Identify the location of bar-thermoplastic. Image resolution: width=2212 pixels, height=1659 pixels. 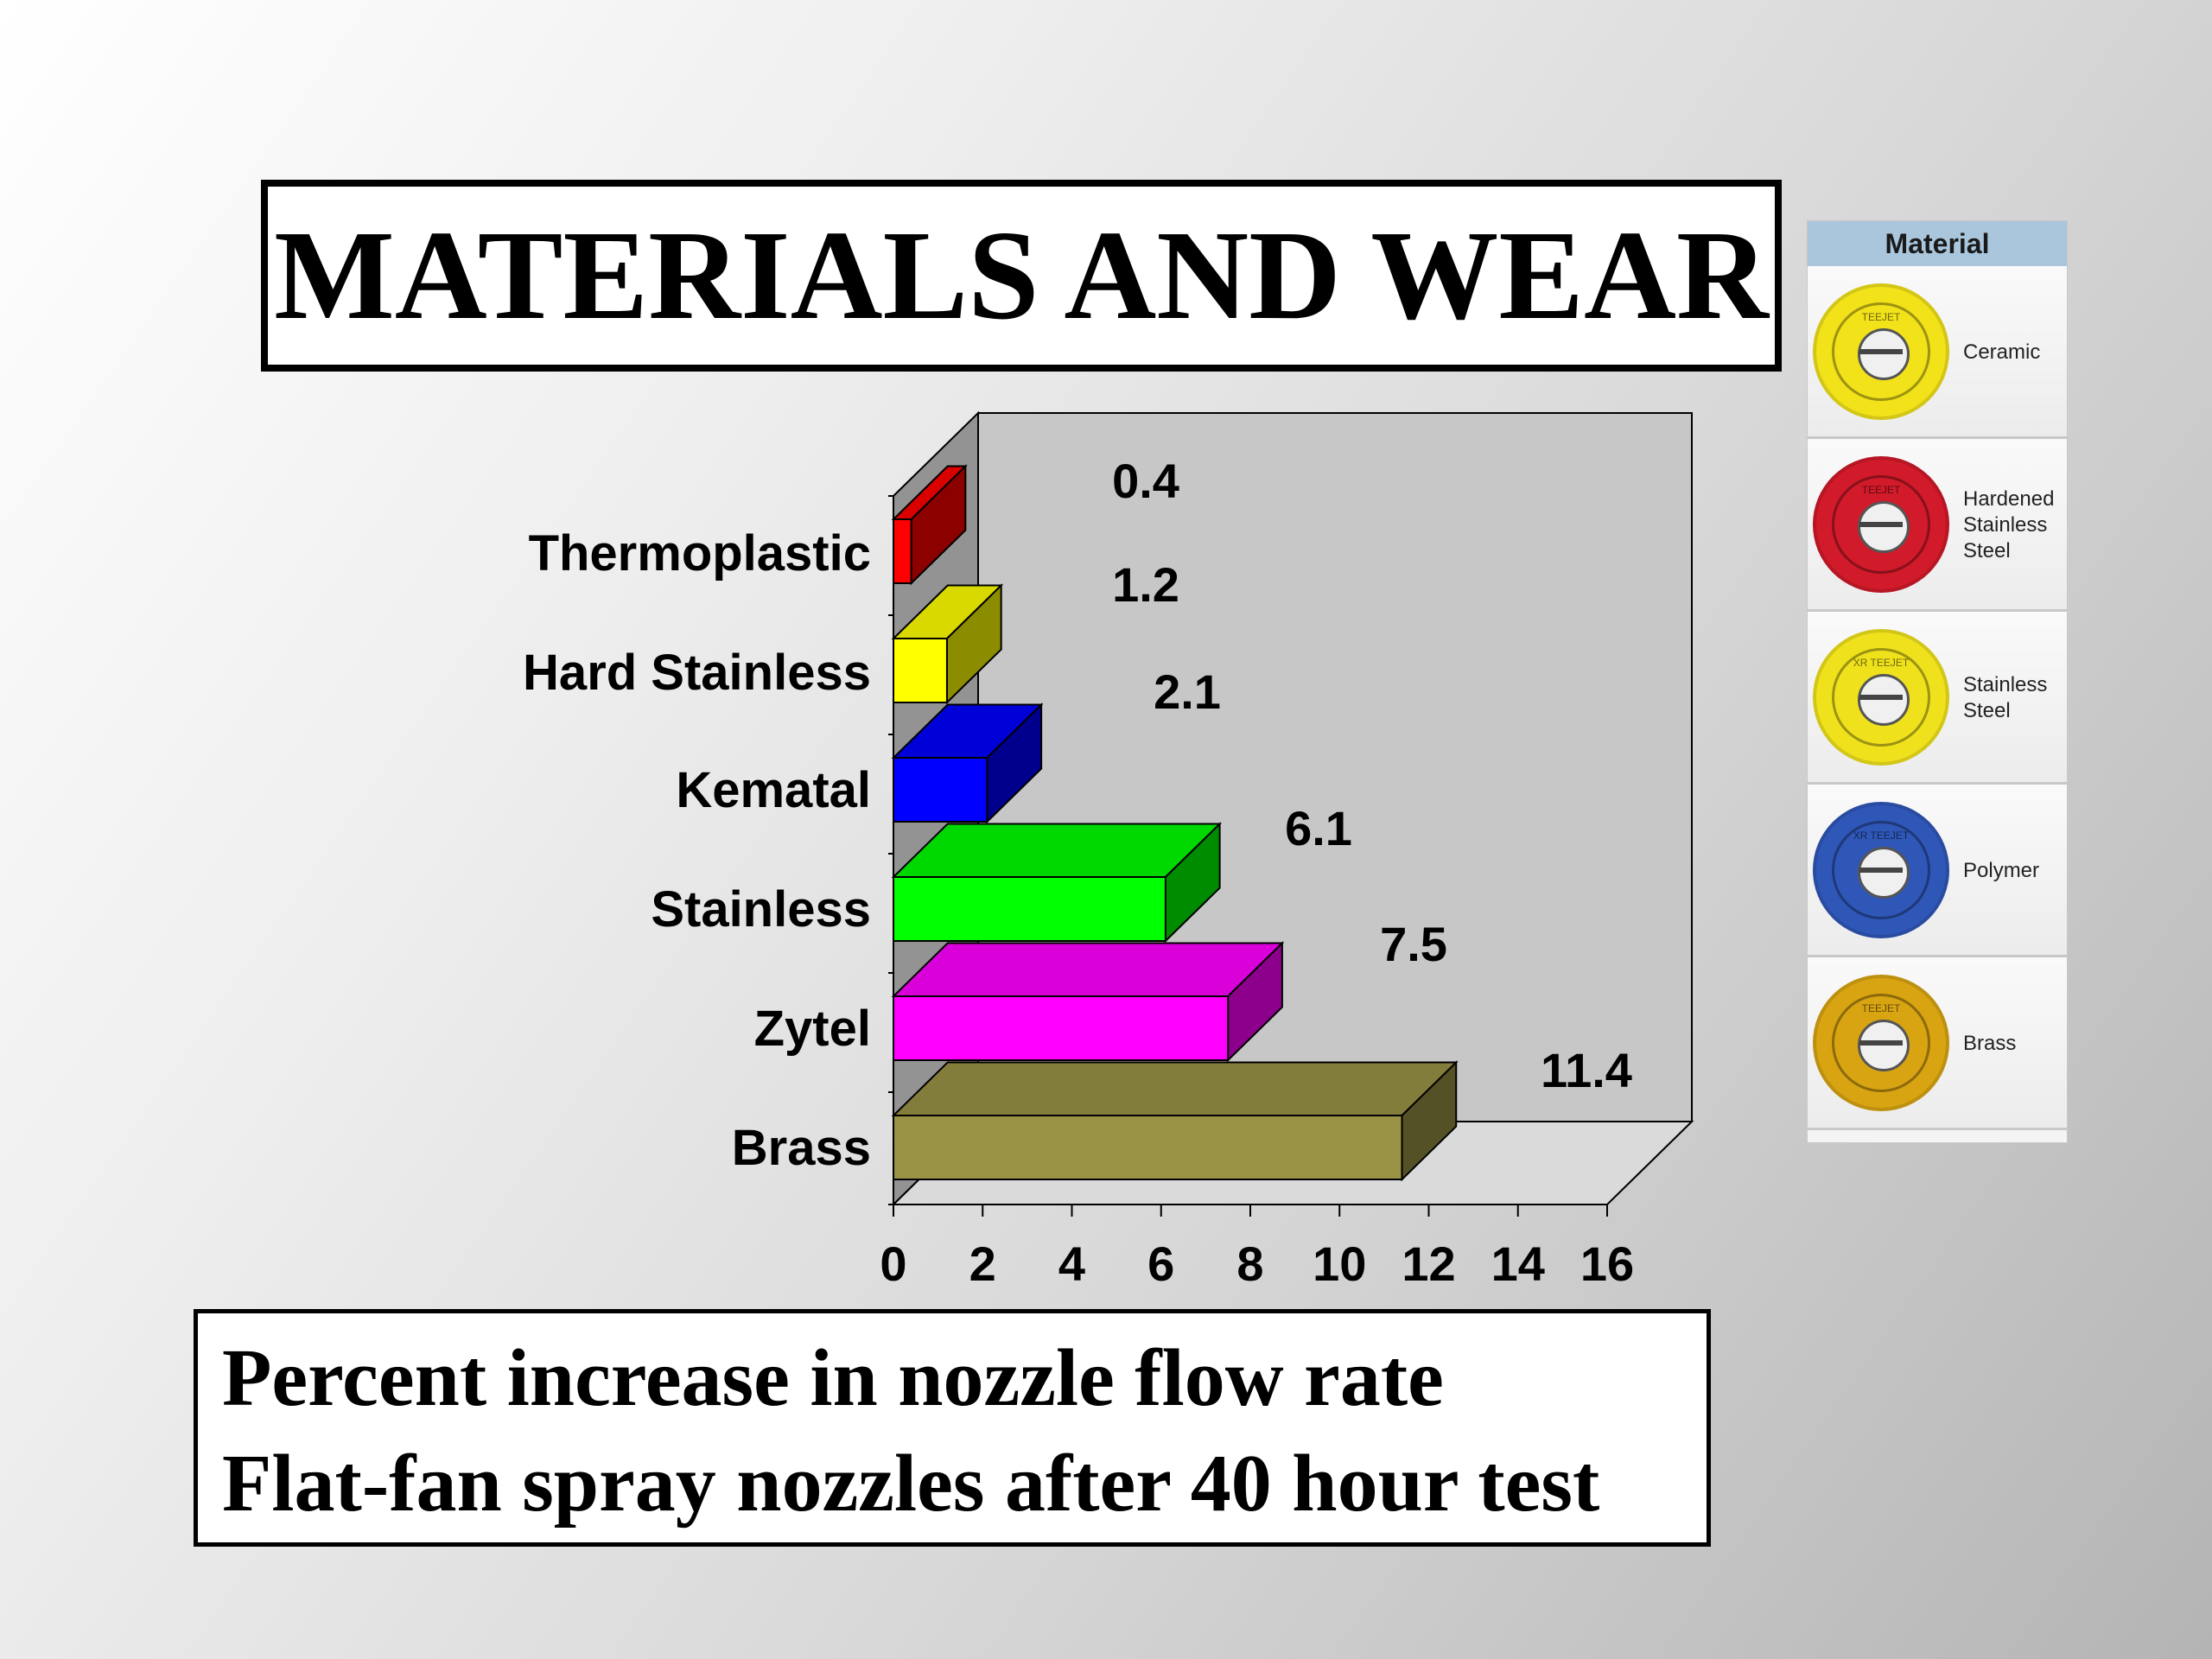
(929, 525).